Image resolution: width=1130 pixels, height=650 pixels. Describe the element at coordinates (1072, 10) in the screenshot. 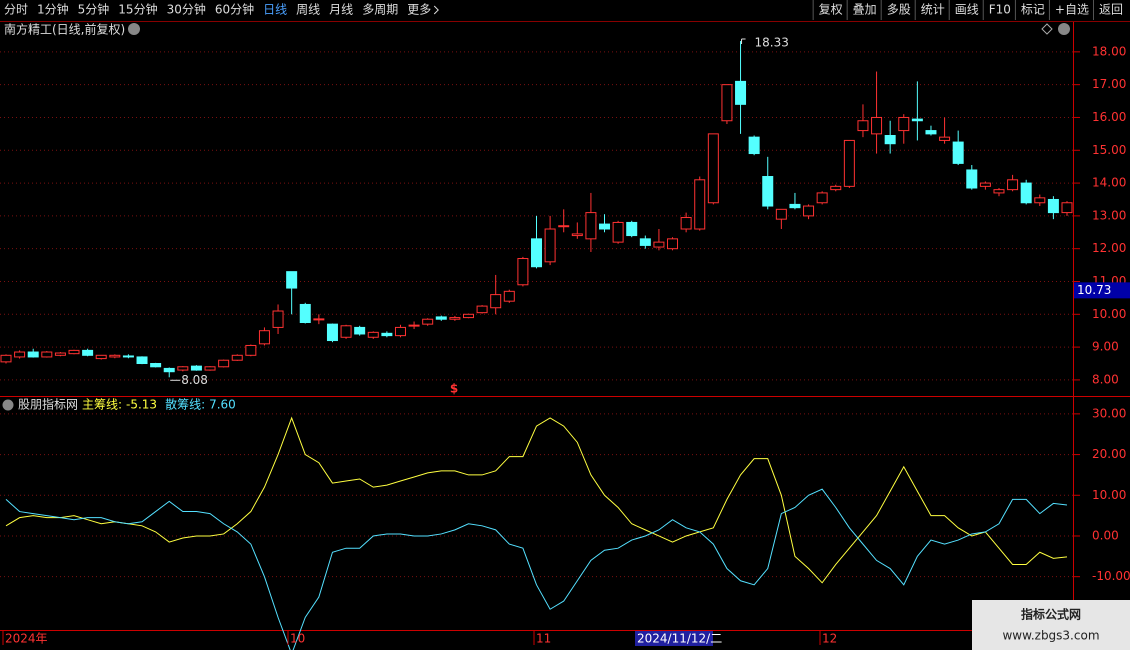

I see `toolbar-button: +自选` at that location.